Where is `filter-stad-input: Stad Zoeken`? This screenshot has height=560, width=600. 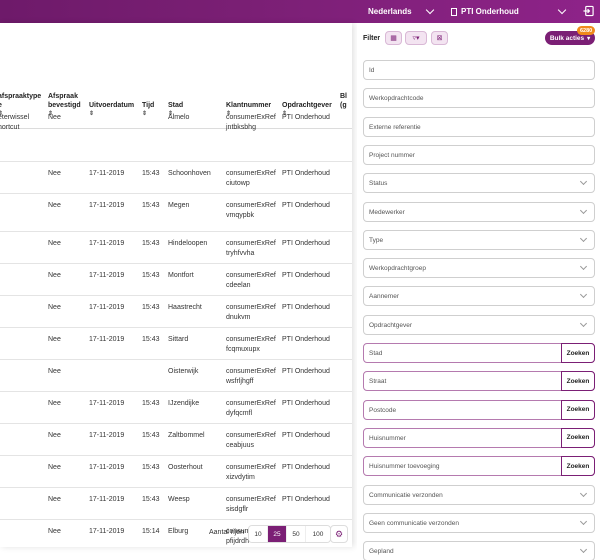
filter-stad-input: Stad Zoeken is located at coordinates (479, 353).